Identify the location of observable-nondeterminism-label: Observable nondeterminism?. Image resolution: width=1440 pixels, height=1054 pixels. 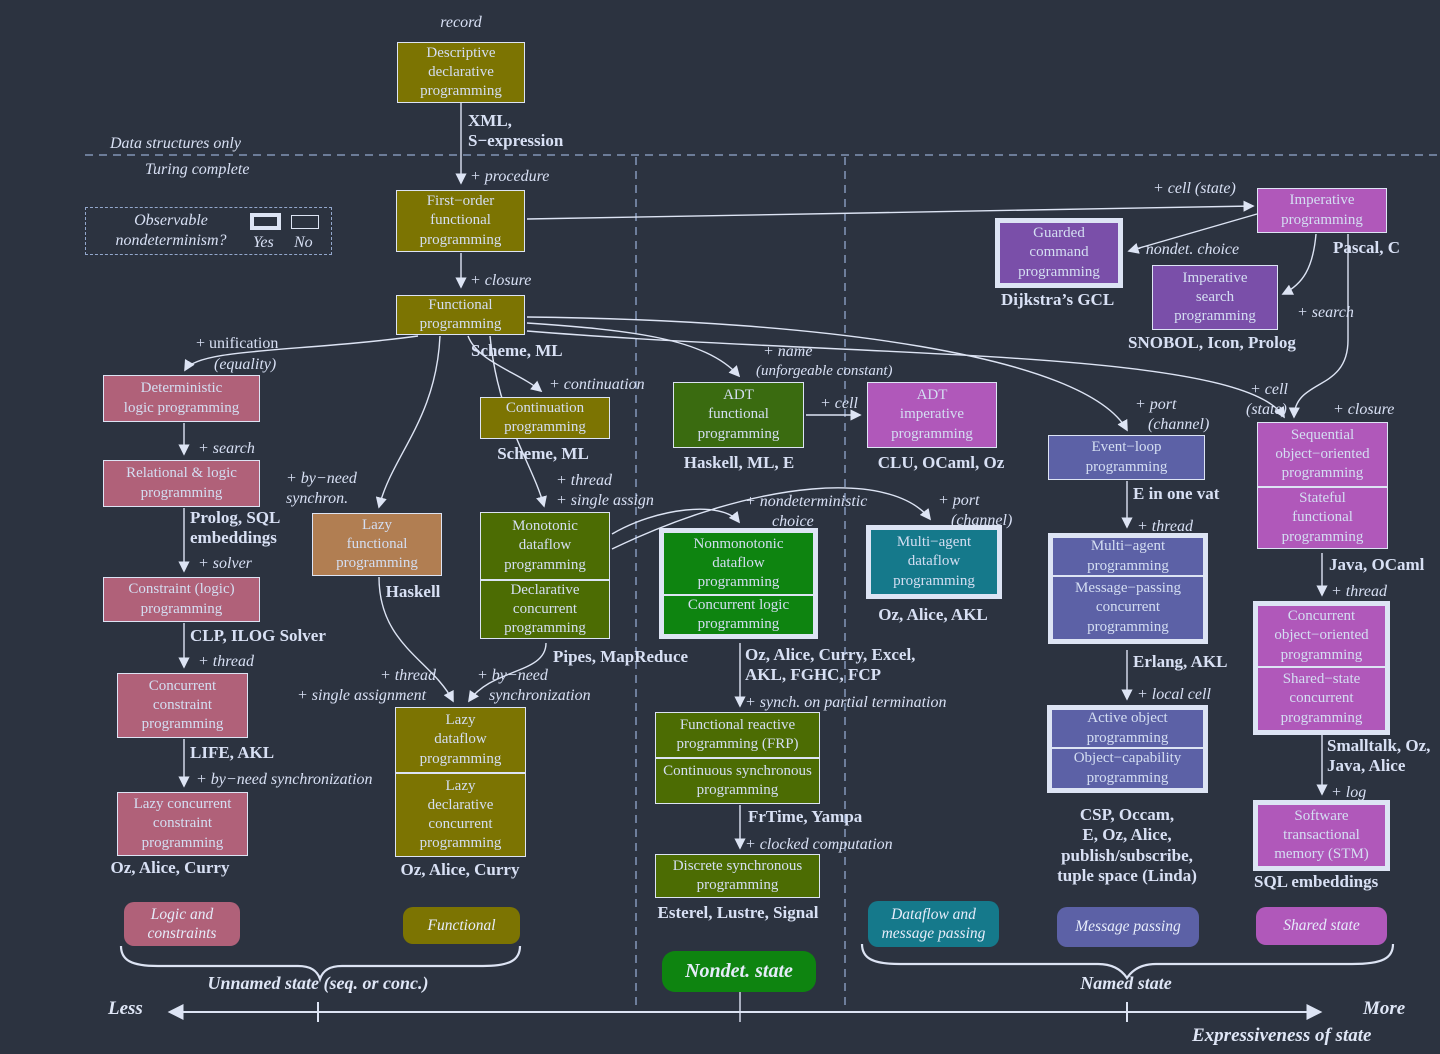
(171, 230).